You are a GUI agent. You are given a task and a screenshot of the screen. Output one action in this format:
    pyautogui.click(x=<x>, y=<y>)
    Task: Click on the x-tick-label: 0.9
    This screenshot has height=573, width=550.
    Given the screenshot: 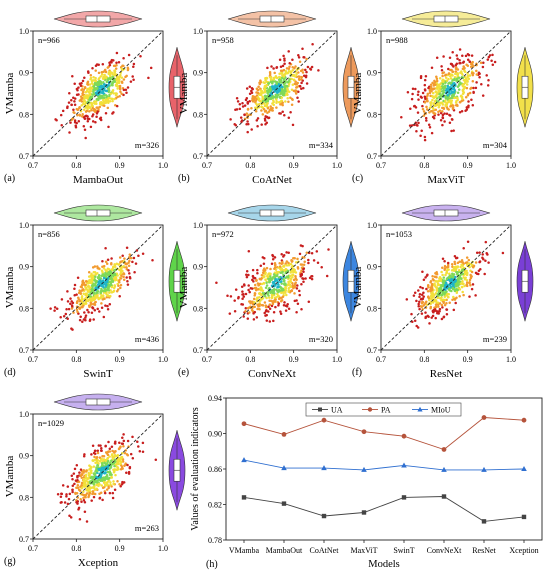 What is the action you would take?
    pyautogui.click(x=120, y=165)
    